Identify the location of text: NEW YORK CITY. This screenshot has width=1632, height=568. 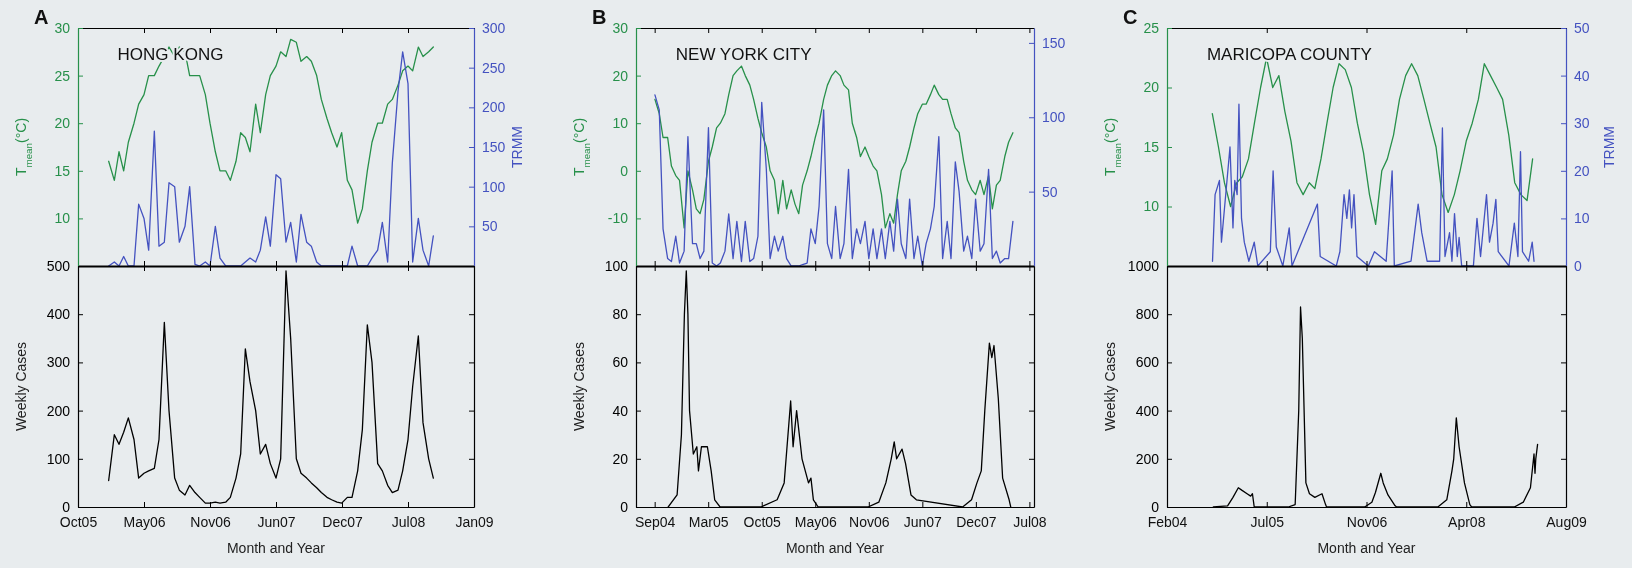
(743, 54).